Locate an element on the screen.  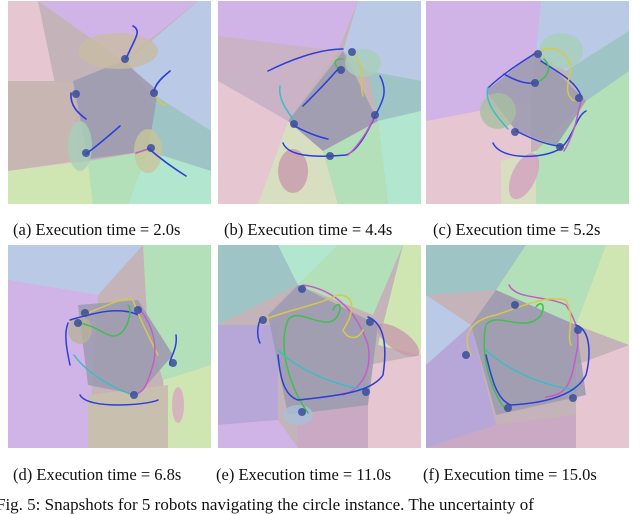
subcaption-d: (d) Execution time = 6.8s is located at coordinates (97, 474).